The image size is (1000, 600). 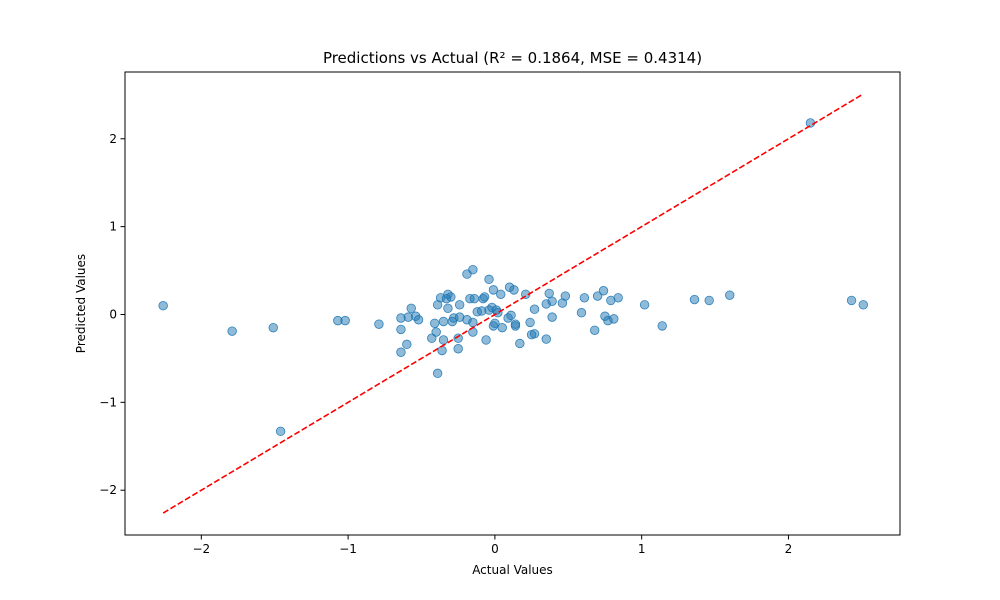 I want to click on y-axis-ticks: −2 −1 0 1 2, so click(x=112, y=314).